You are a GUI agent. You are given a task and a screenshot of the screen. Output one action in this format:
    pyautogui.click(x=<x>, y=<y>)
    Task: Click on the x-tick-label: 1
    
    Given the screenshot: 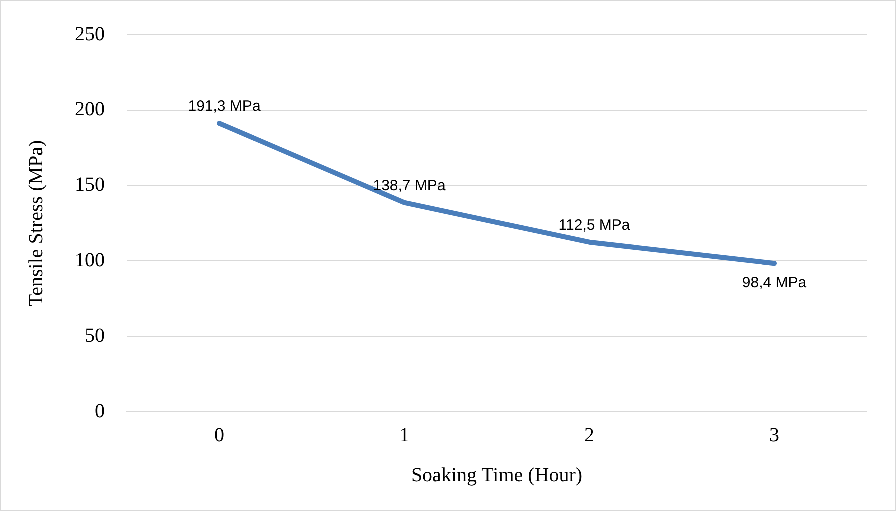 What is the action you would take?
    pyautogui.click(x=405, y=435)
    